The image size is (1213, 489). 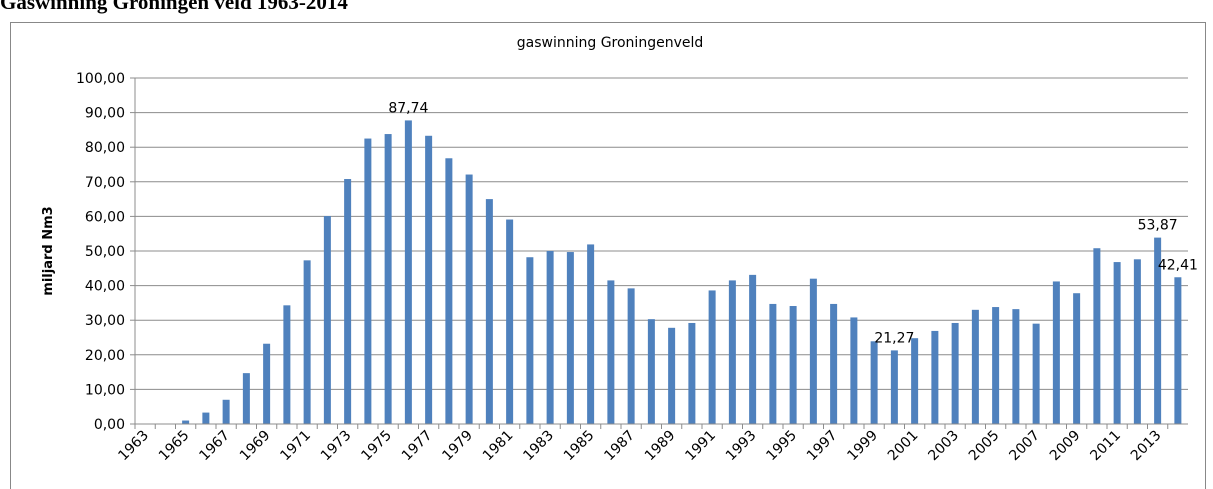 What do you see at coordinates (538, 446) in the screenshot?
I see `x-tick-label: 1983` at bounding box center [538, 446].